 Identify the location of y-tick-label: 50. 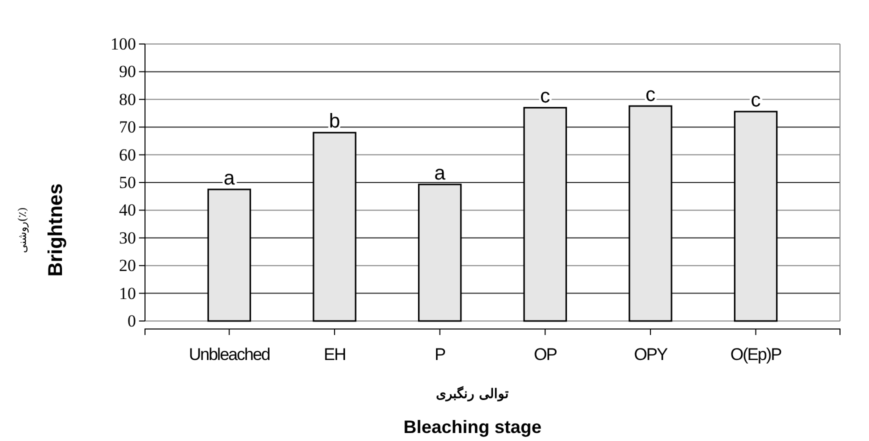
(127, 182).